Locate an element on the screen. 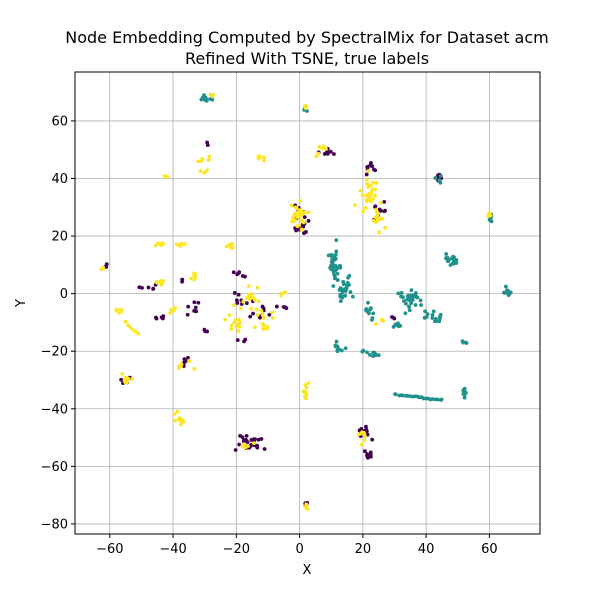  y-tick-label: −20 is located at coordinates (54, 352).